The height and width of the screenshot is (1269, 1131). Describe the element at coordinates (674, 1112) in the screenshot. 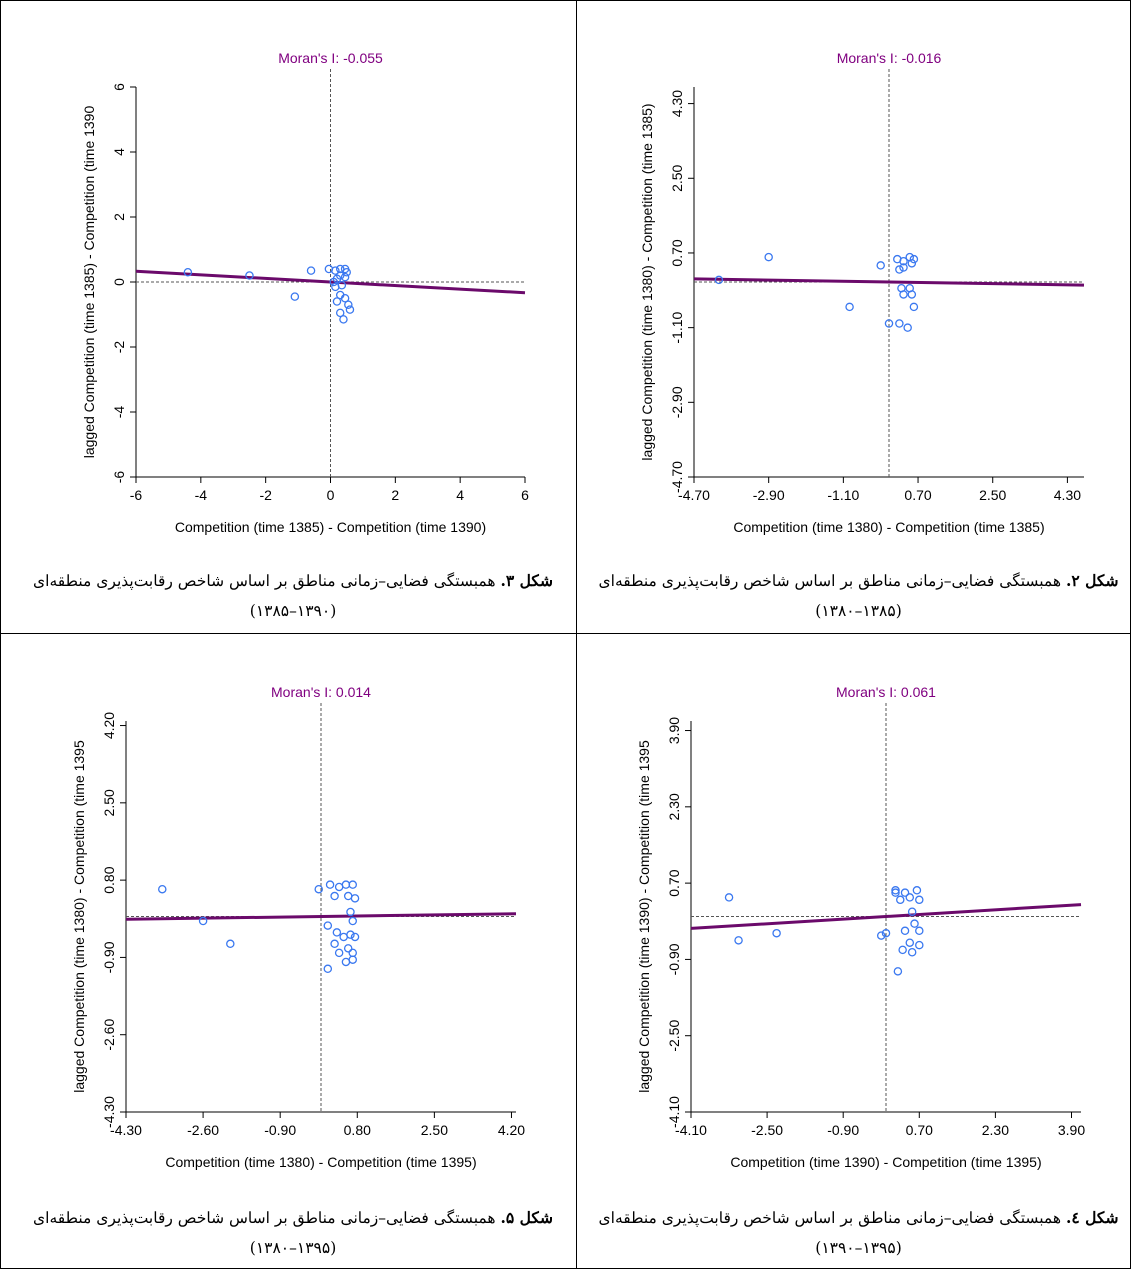

I see `y-tick-label: -4.10` at that location.